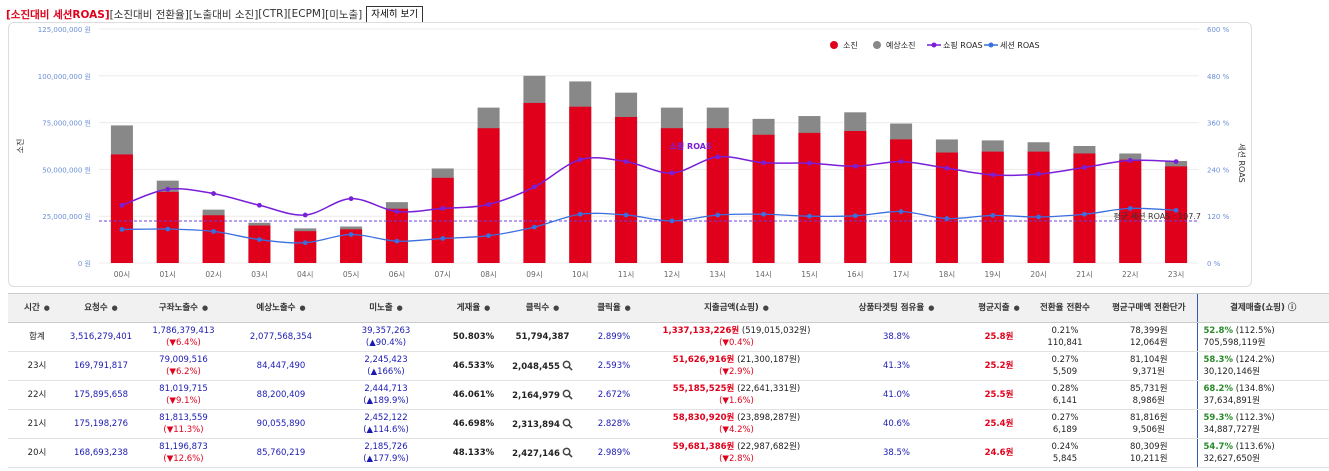 This screenshot has width=1329, height=471. I want to click on left-axis-tick-label: 100,000,000 원, so click(64, 76).